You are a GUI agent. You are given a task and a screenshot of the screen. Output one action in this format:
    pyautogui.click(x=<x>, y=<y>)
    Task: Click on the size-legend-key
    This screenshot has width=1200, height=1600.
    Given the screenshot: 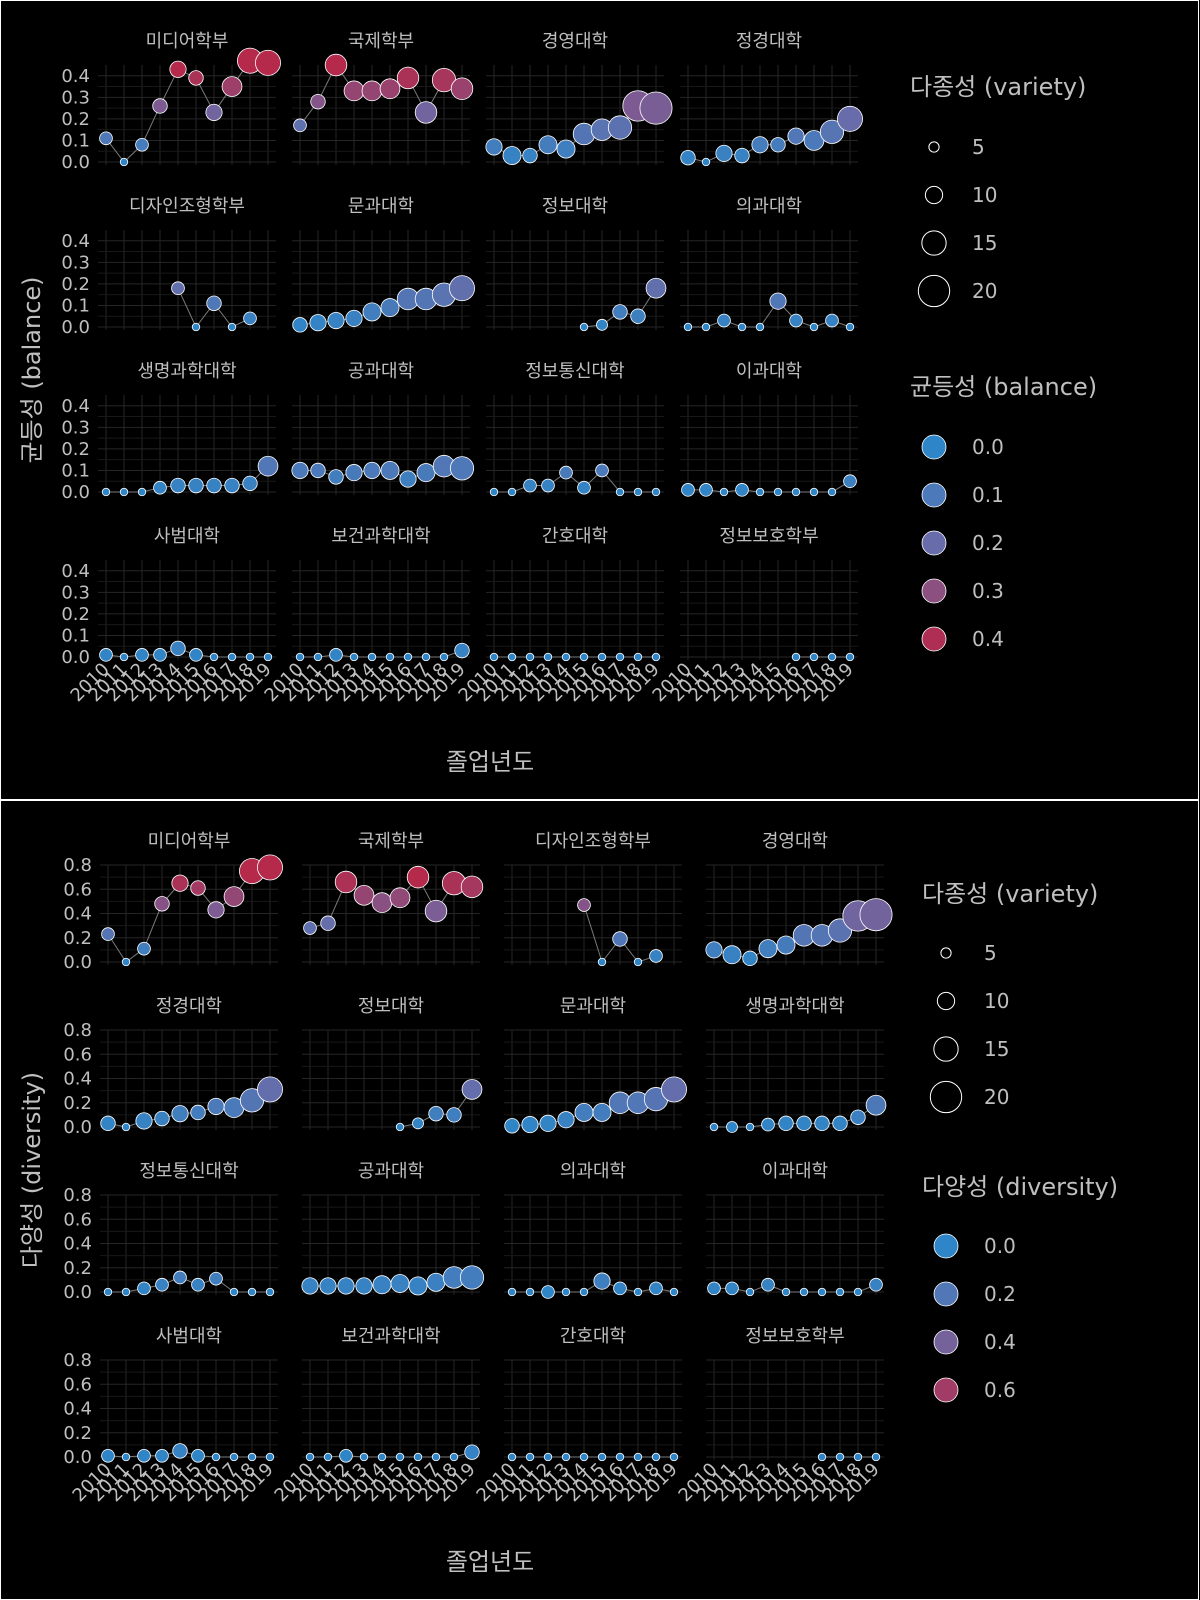 What is the action you would take?
    pyautogui.click(x=934, y=243)
    